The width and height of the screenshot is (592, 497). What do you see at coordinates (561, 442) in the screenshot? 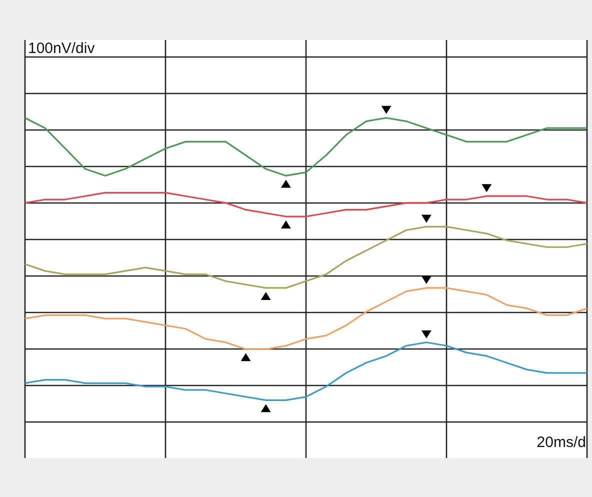
I see `annotation: 20ms/d` at bounding box center [561, 442].